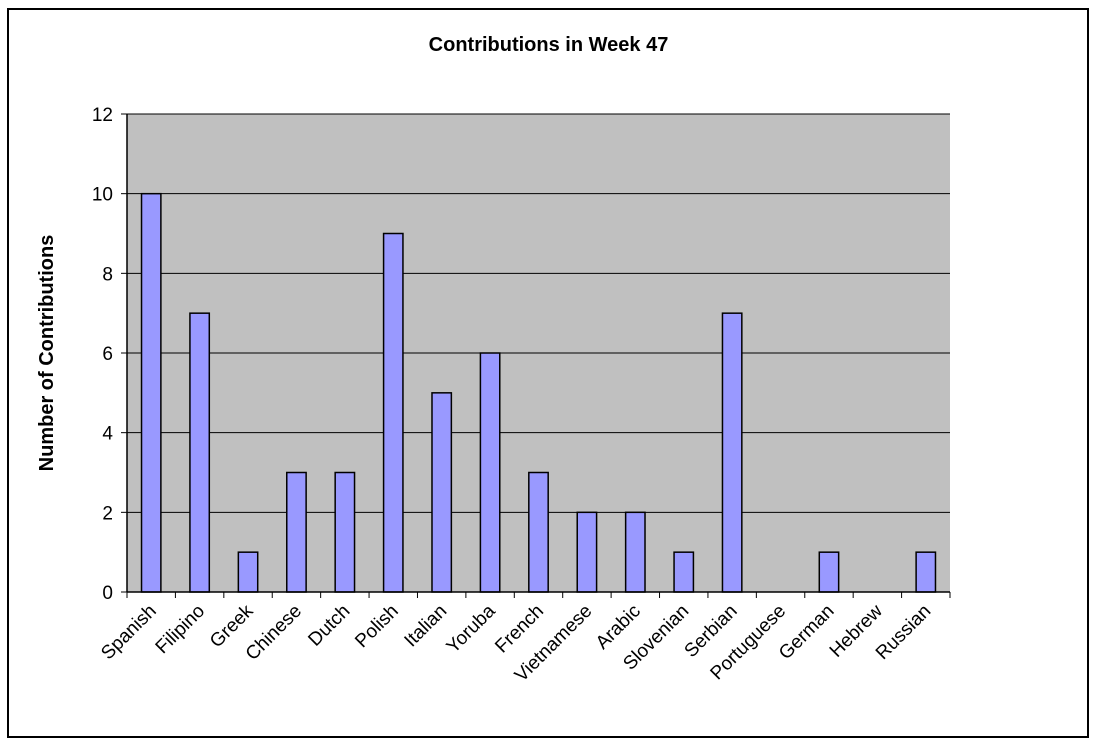  What do you see at coordinates (128, 632) in the screenshot?
I see `x-category-label: Spanish` at bounding box center [128, 632].